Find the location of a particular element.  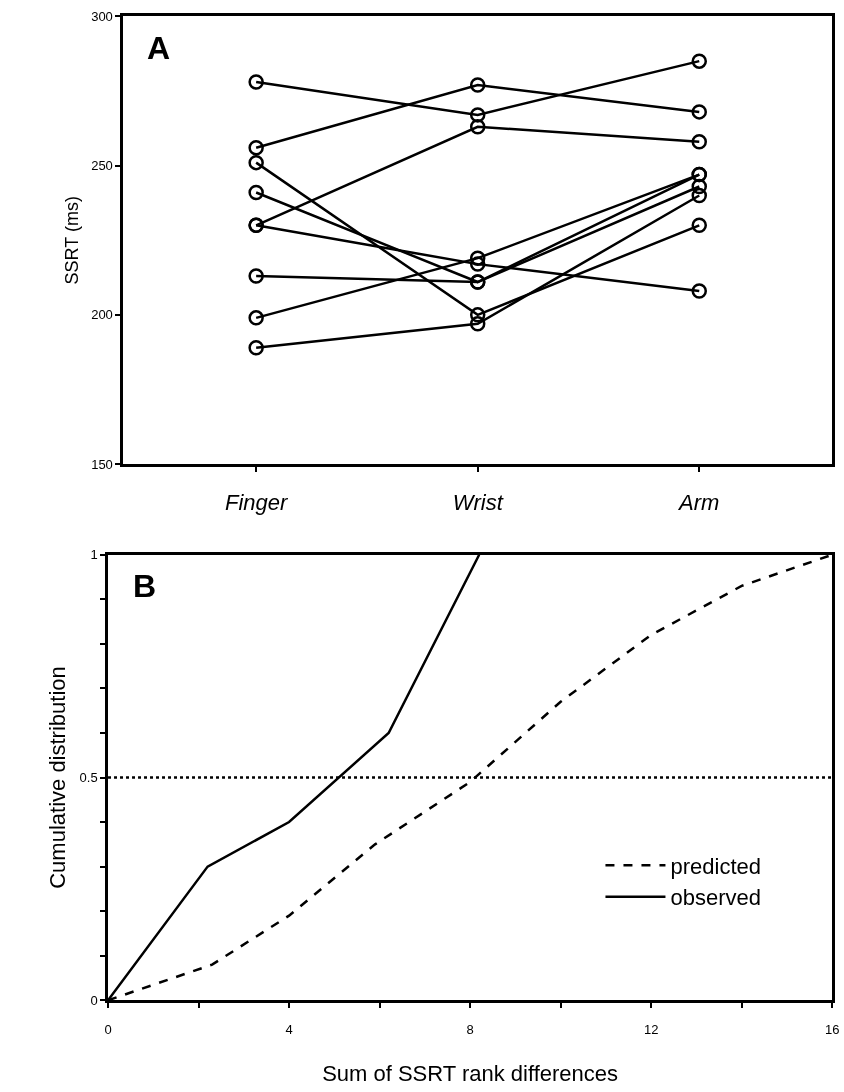

y-axis-title: Cumulative distribution is located at coordinates (58, 777).